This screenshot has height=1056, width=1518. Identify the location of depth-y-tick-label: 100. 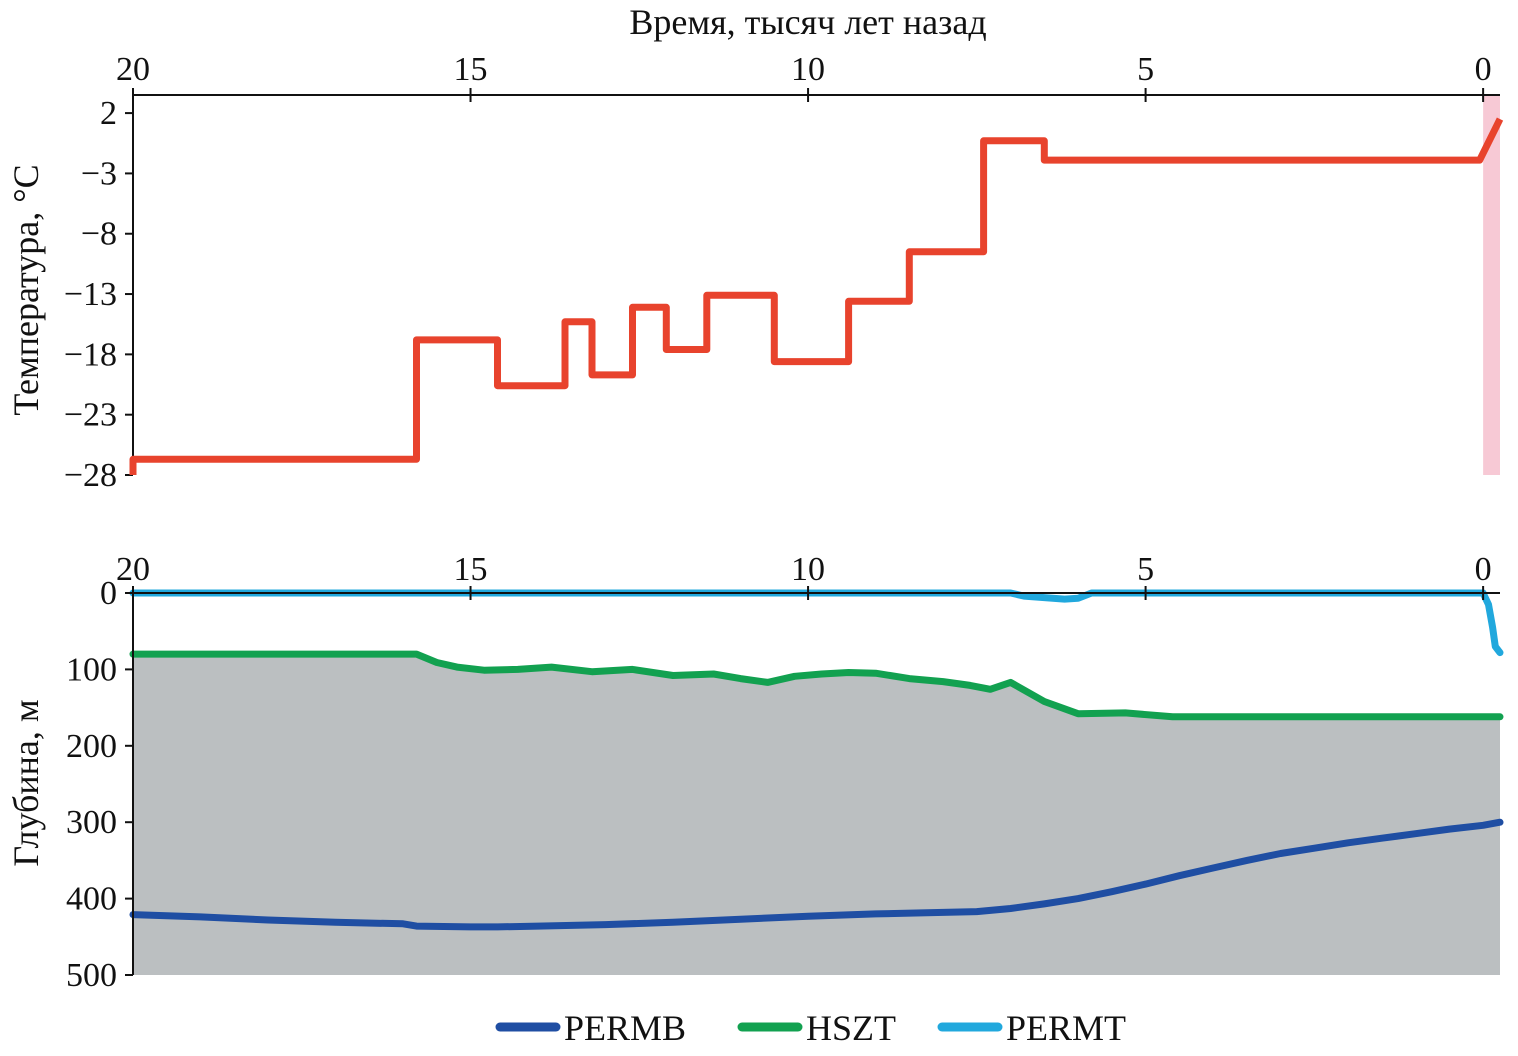
(91, 669).